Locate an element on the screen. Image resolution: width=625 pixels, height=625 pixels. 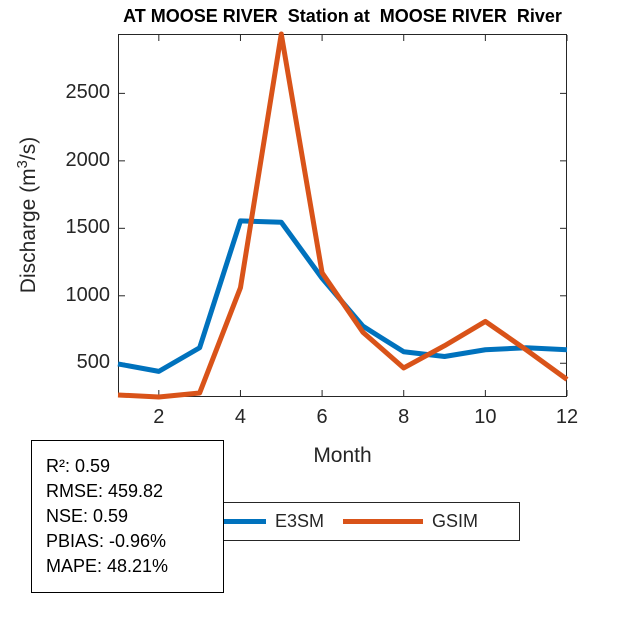
stat-rmse: RMSE: 459.82 is located at coordinates (105, 491).